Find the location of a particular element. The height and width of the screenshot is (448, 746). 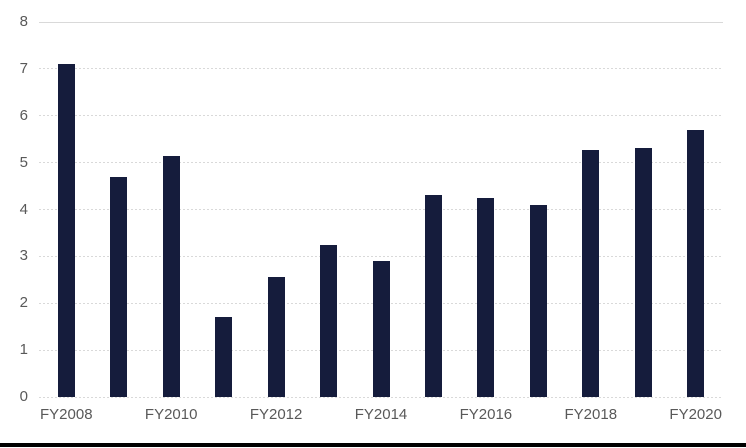

bar-FY2014 is located at coordinates (381, 329).